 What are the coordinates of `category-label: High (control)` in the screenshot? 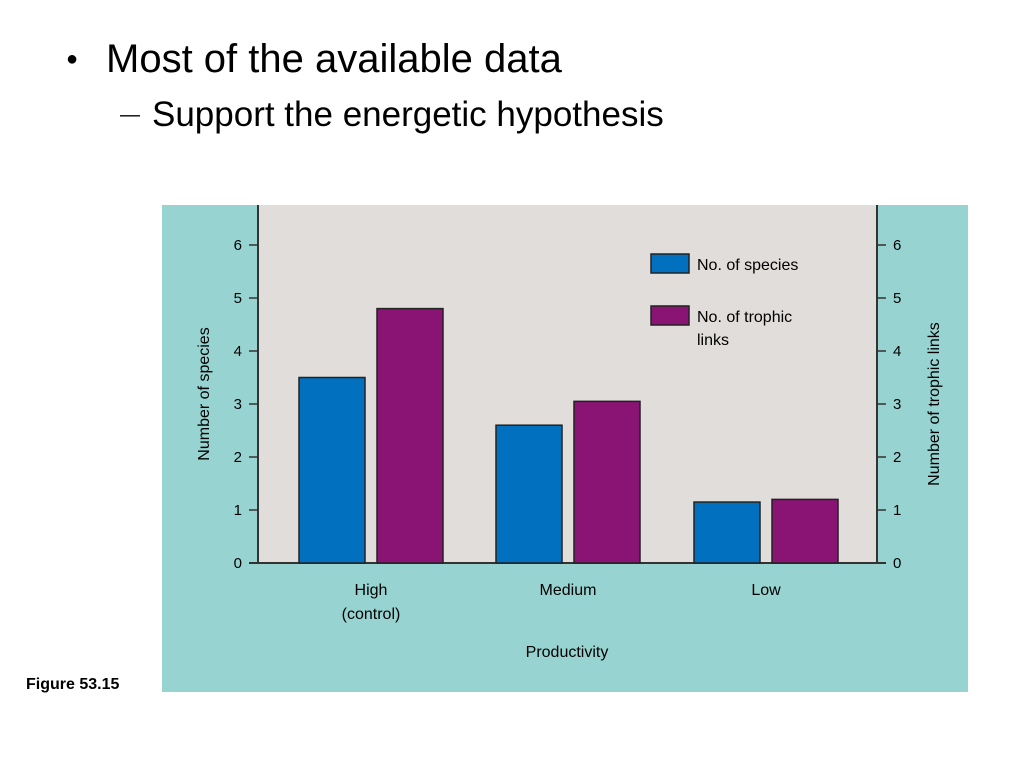 It's located at (371, 602).